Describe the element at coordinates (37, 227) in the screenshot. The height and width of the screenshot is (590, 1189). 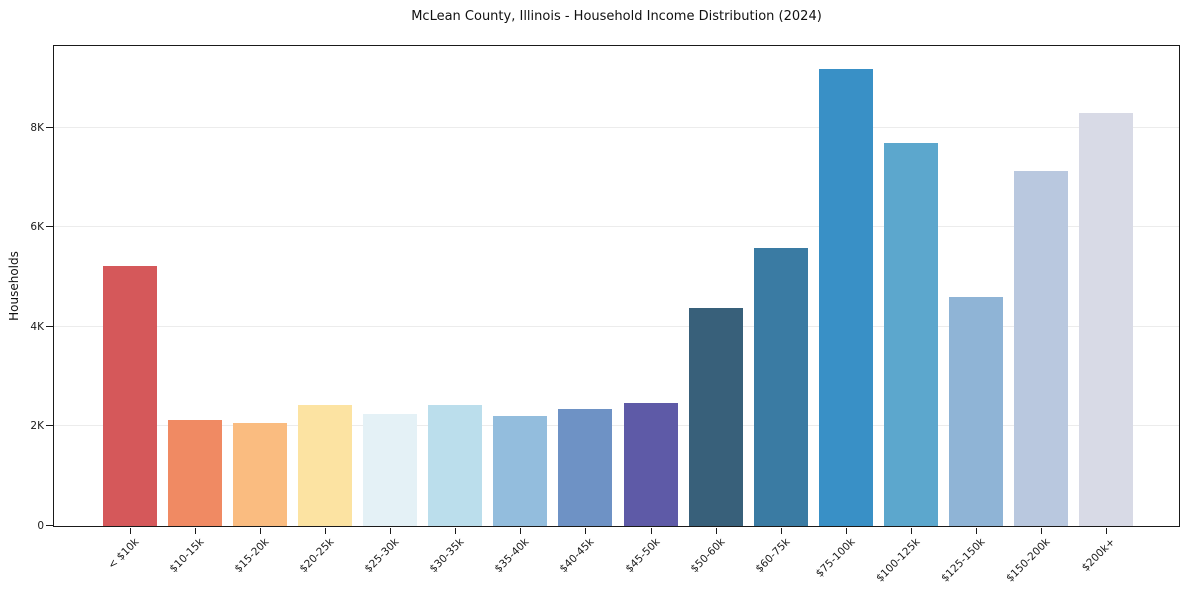
I see `y-tick-label: 6K` at that location.